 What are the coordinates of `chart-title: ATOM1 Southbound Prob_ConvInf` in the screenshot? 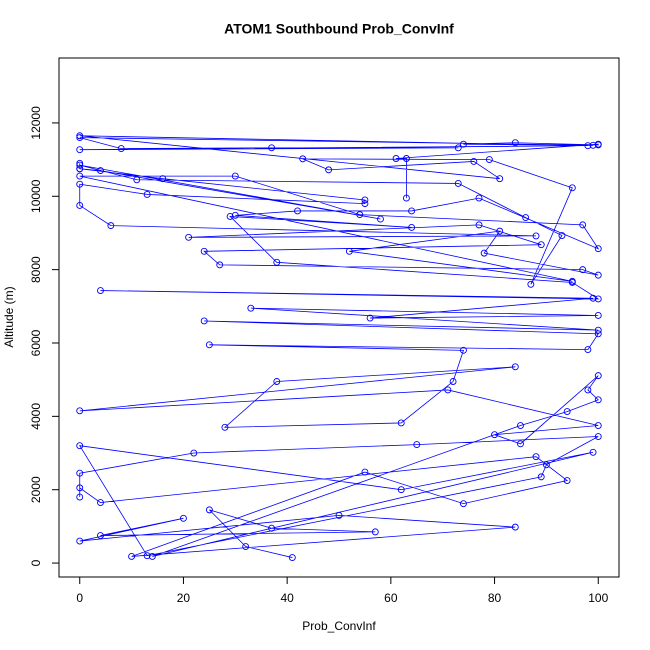 It's located at (339, 29).